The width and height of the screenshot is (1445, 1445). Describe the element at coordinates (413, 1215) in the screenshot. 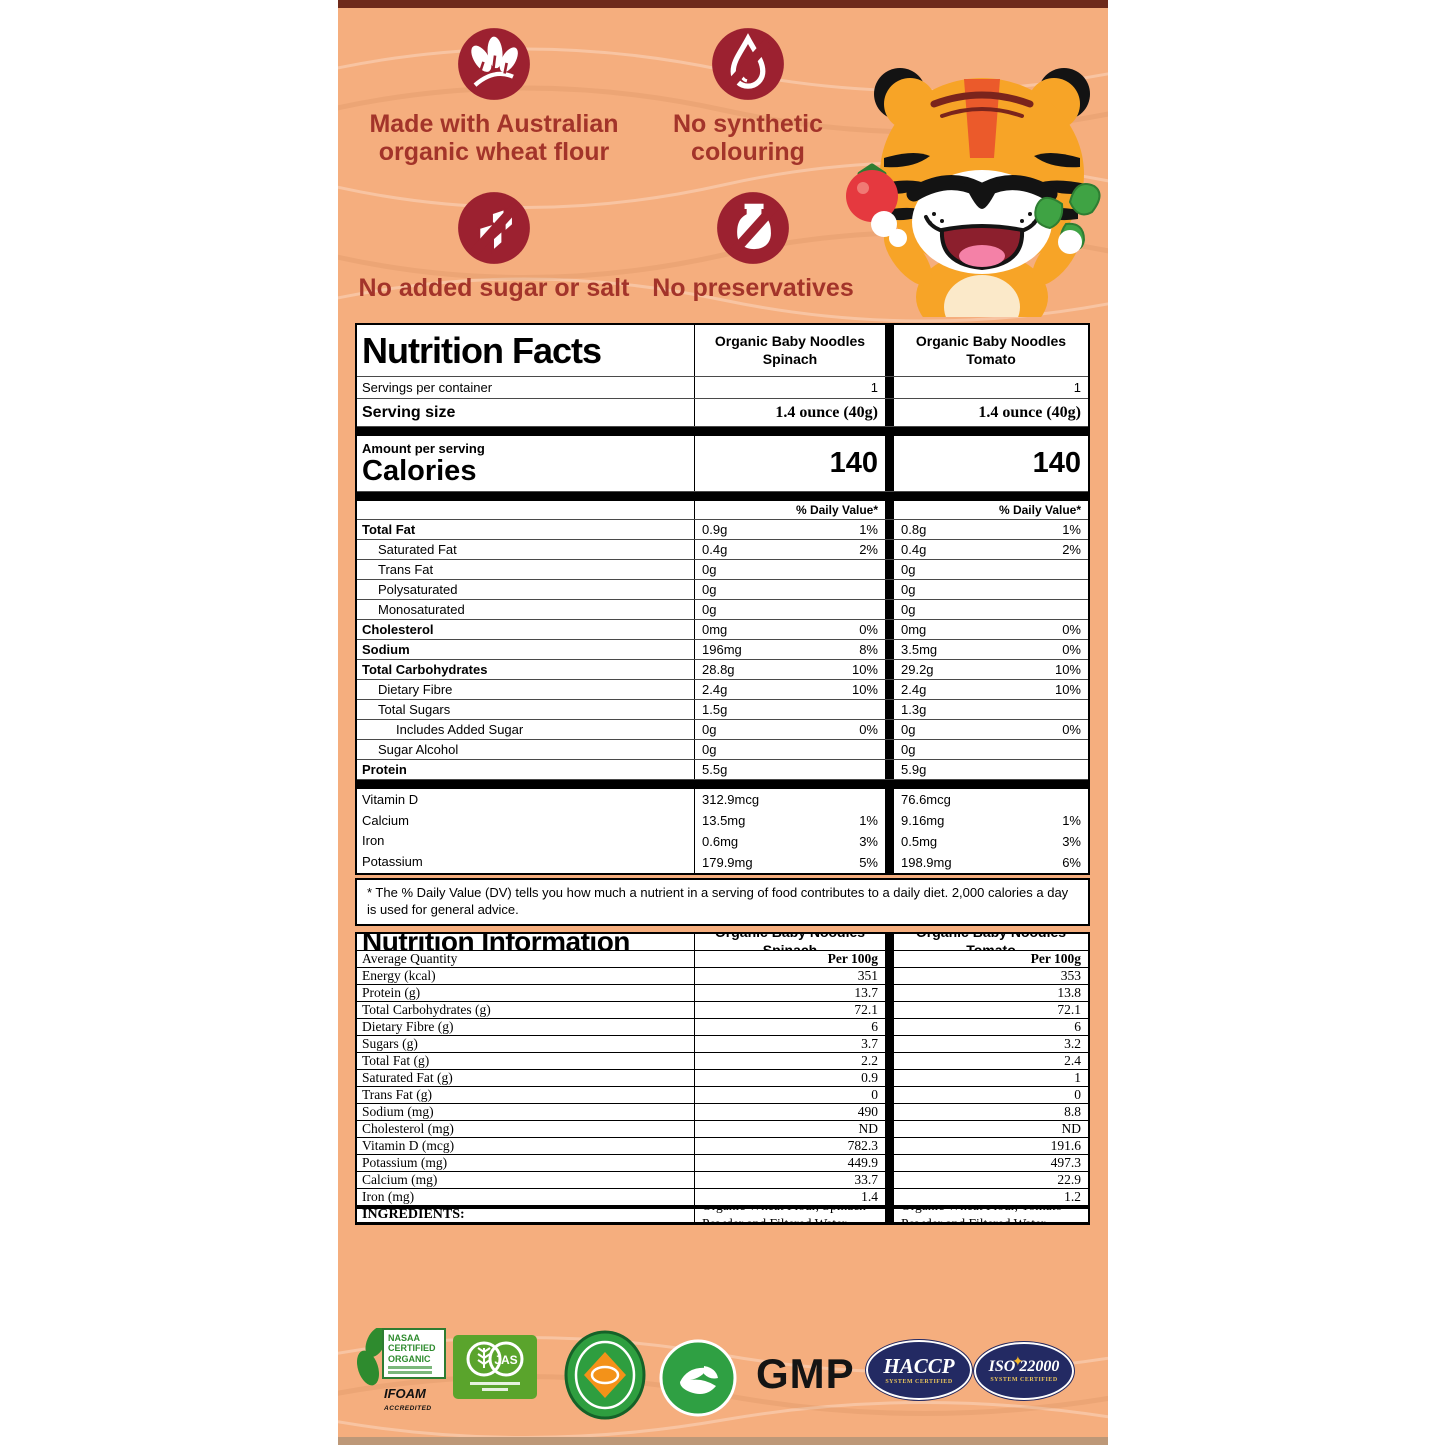

I see `ingredients-label: INGREDIENTS:` at that location.